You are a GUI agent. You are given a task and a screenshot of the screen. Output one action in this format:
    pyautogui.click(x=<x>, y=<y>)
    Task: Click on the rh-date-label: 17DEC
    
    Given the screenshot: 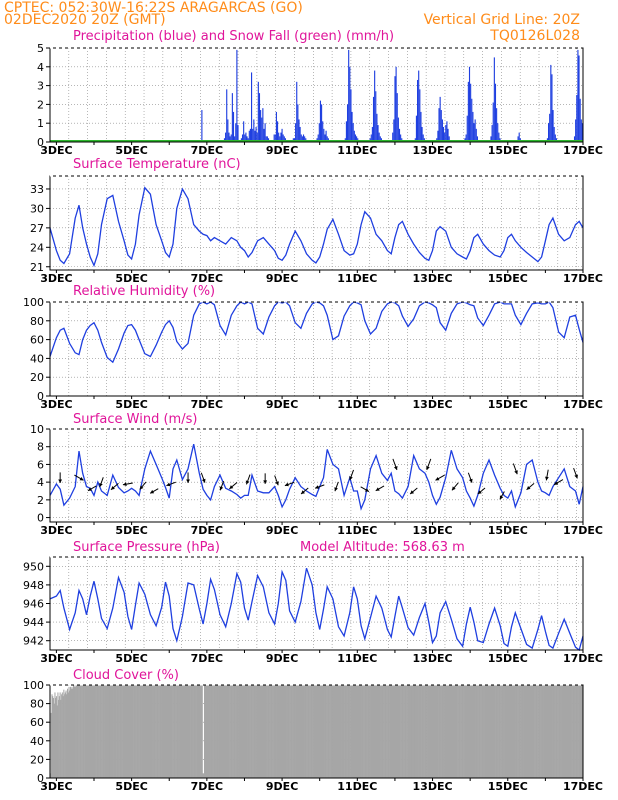 What is the action you would take?
    pyautogui.click(x=583, y=404)
    